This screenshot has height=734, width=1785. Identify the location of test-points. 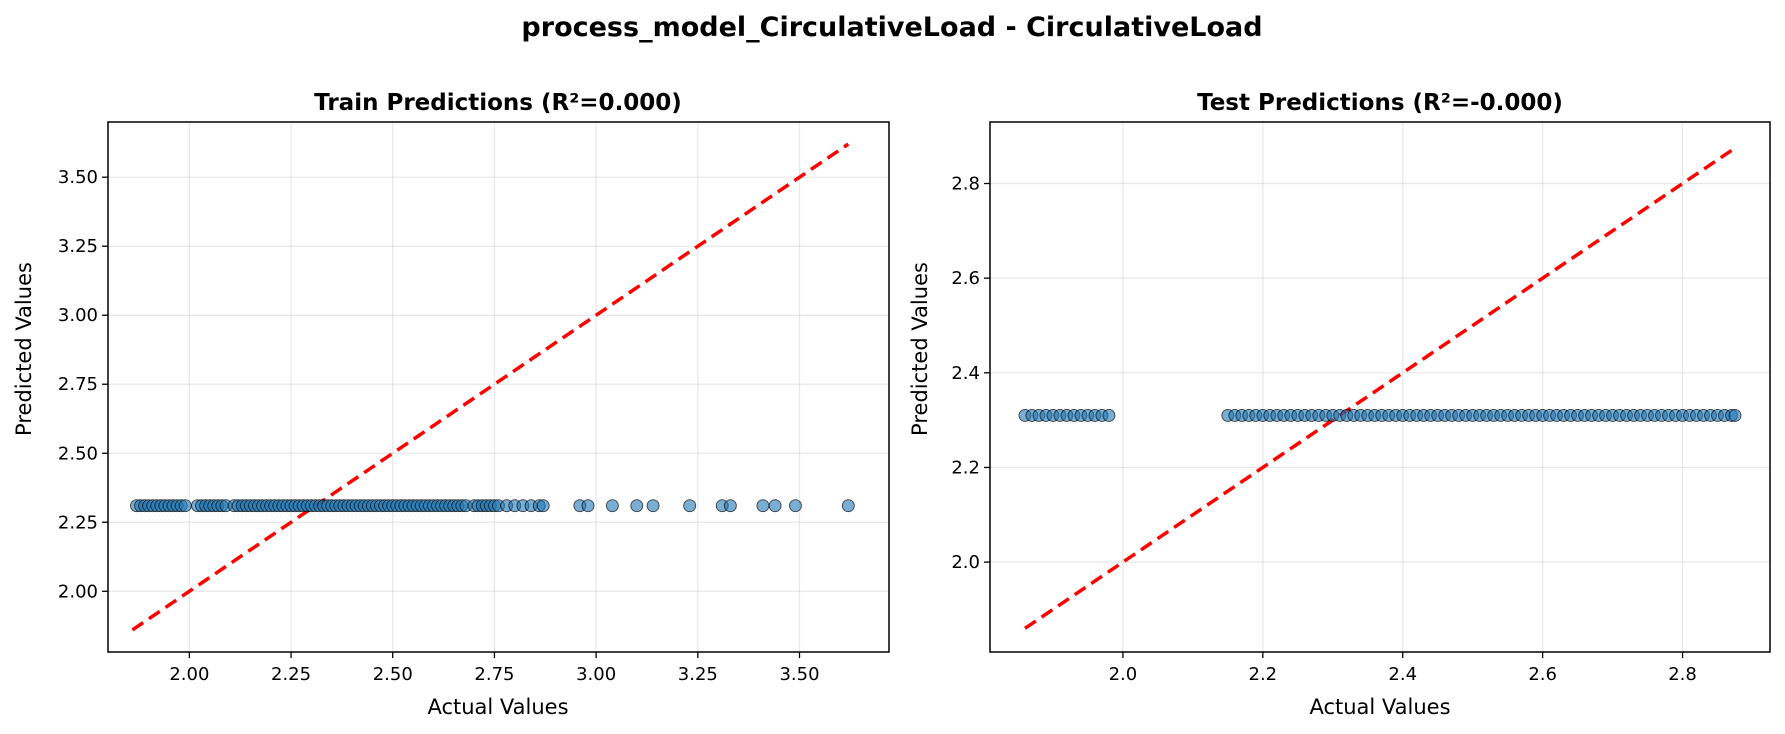
(1380, 415).